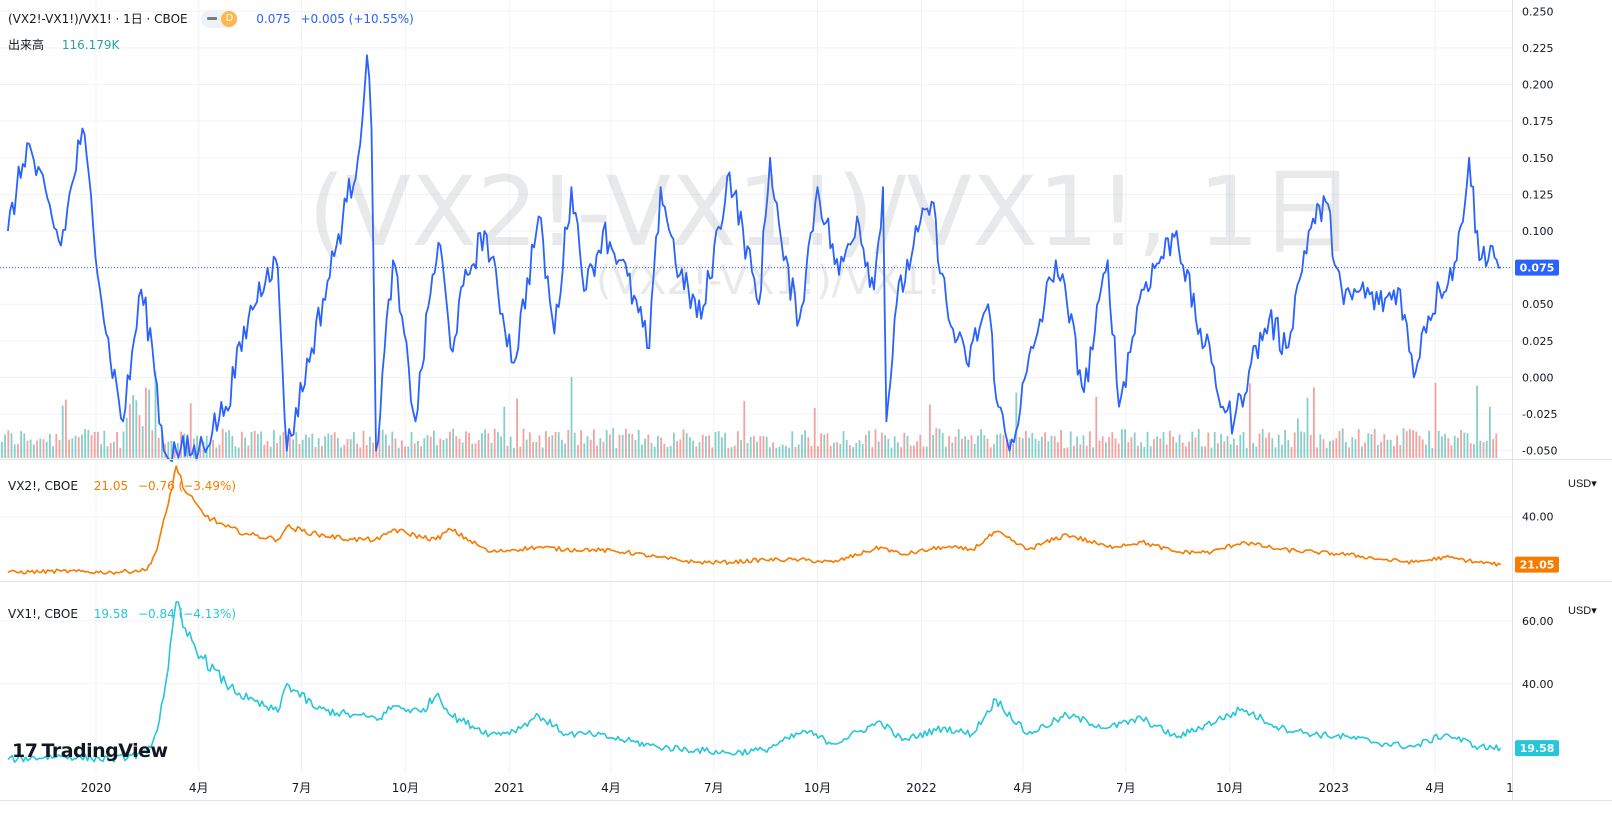 The image size is (1612, 826). What do you see at coordinates (1539, 451) in the screenshot?
I see `price-tick-label: -0.050` at bounding box center [1539, 451].